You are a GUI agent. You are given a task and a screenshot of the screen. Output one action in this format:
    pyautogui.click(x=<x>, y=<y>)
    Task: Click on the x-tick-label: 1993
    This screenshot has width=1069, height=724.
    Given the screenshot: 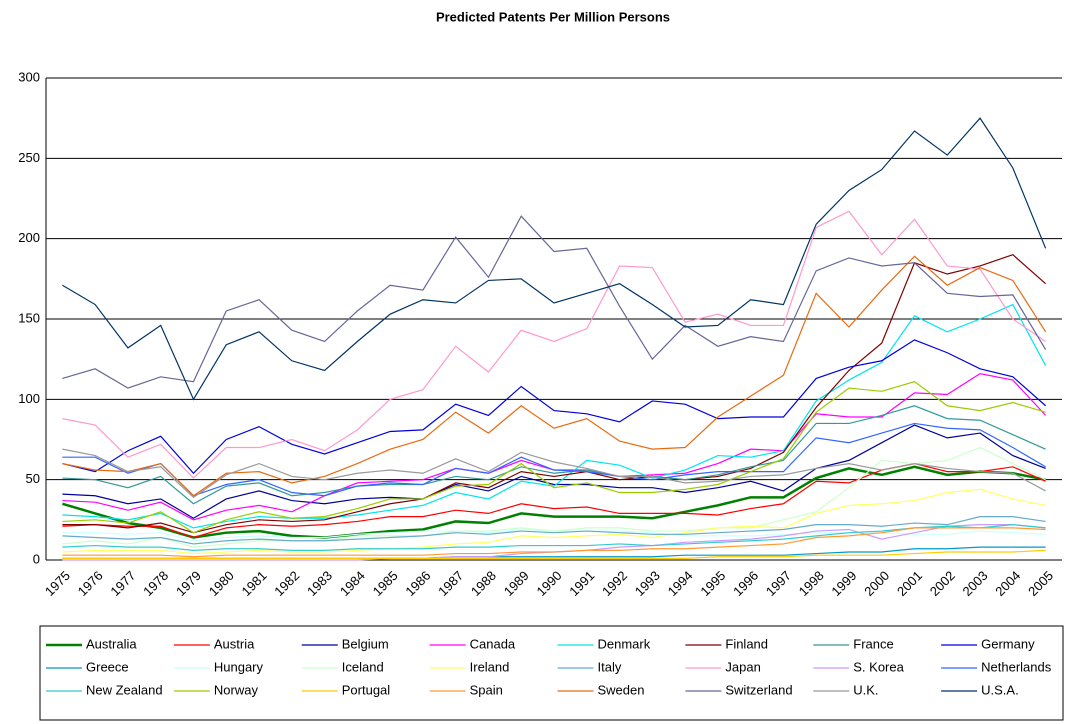 What is the action you would take?
    pyautogui.click(x=647, y=583)
    